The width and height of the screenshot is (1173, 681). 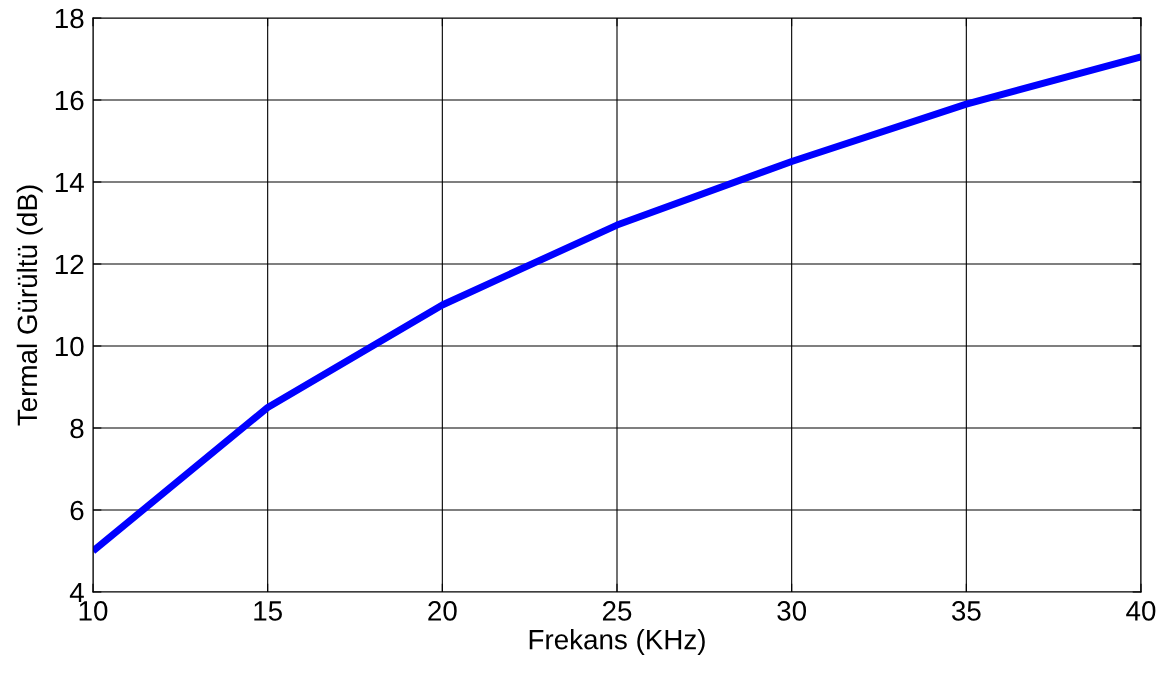 What do you see at coordinates (966, 611) in the screenshot?
I see `x-tick-label: 35` at bounding box center [966, 611].